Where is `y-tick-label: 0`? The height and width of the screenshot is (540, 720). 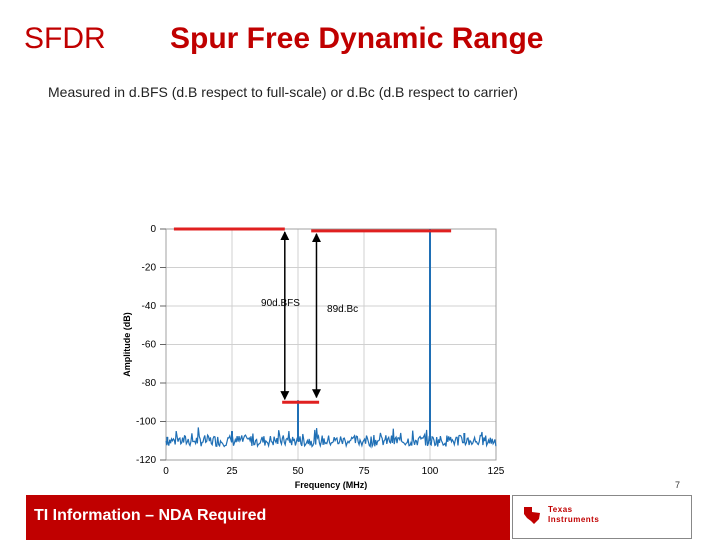
y-tick-label: 0 is located at coordinates (153, 229).